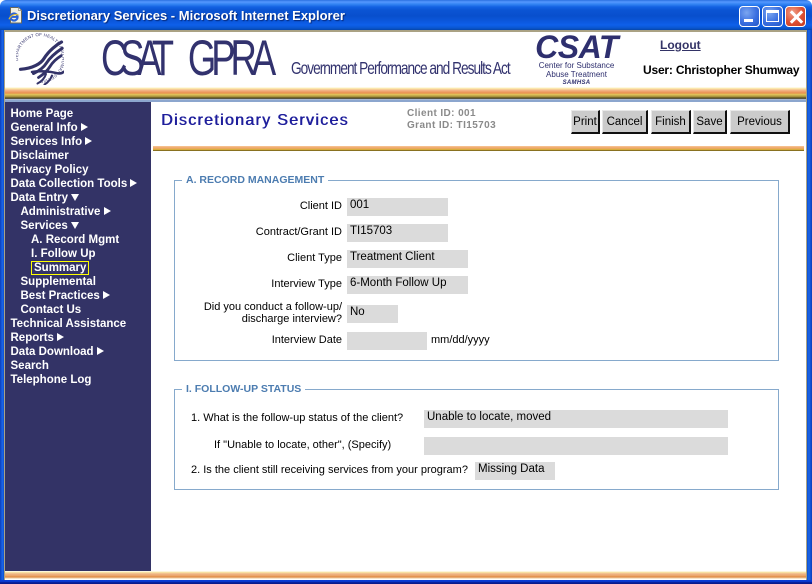 The image size is (812, 584). What do you see at coordinates (232, 59) in the screenshot?
I see `svg-text: GPRA` at bounding box center [232, 59].